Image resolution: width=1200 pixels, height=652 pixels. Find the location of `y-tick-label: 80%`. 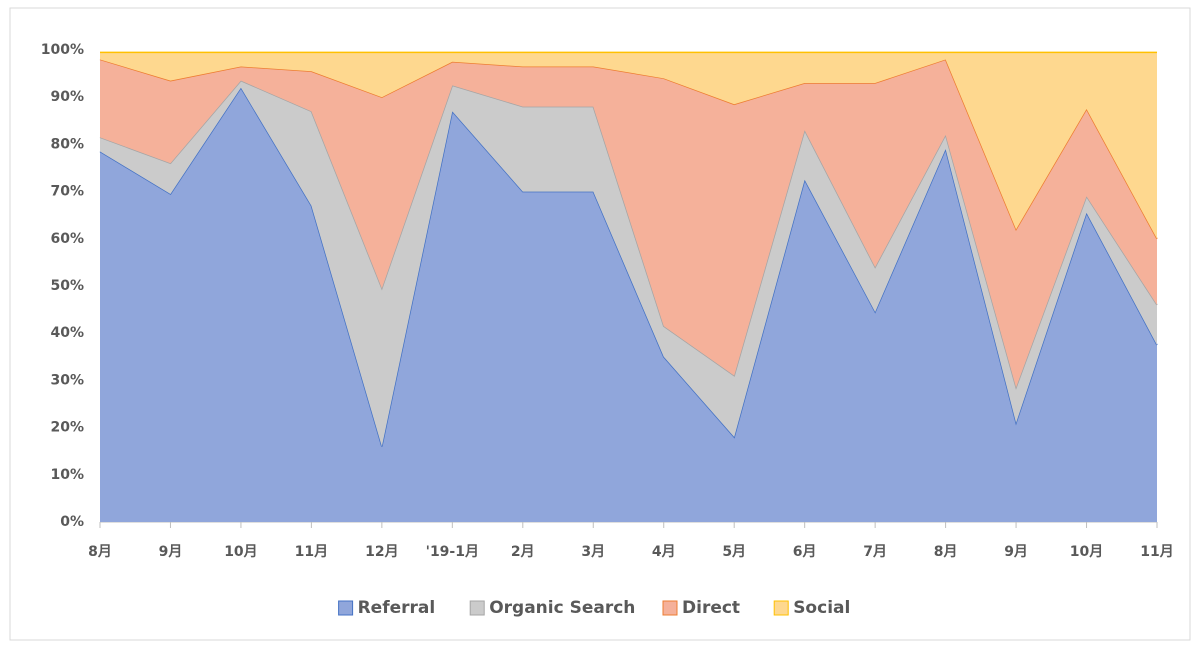

y-tick-label: 80% is located at coordinates (67, 144).